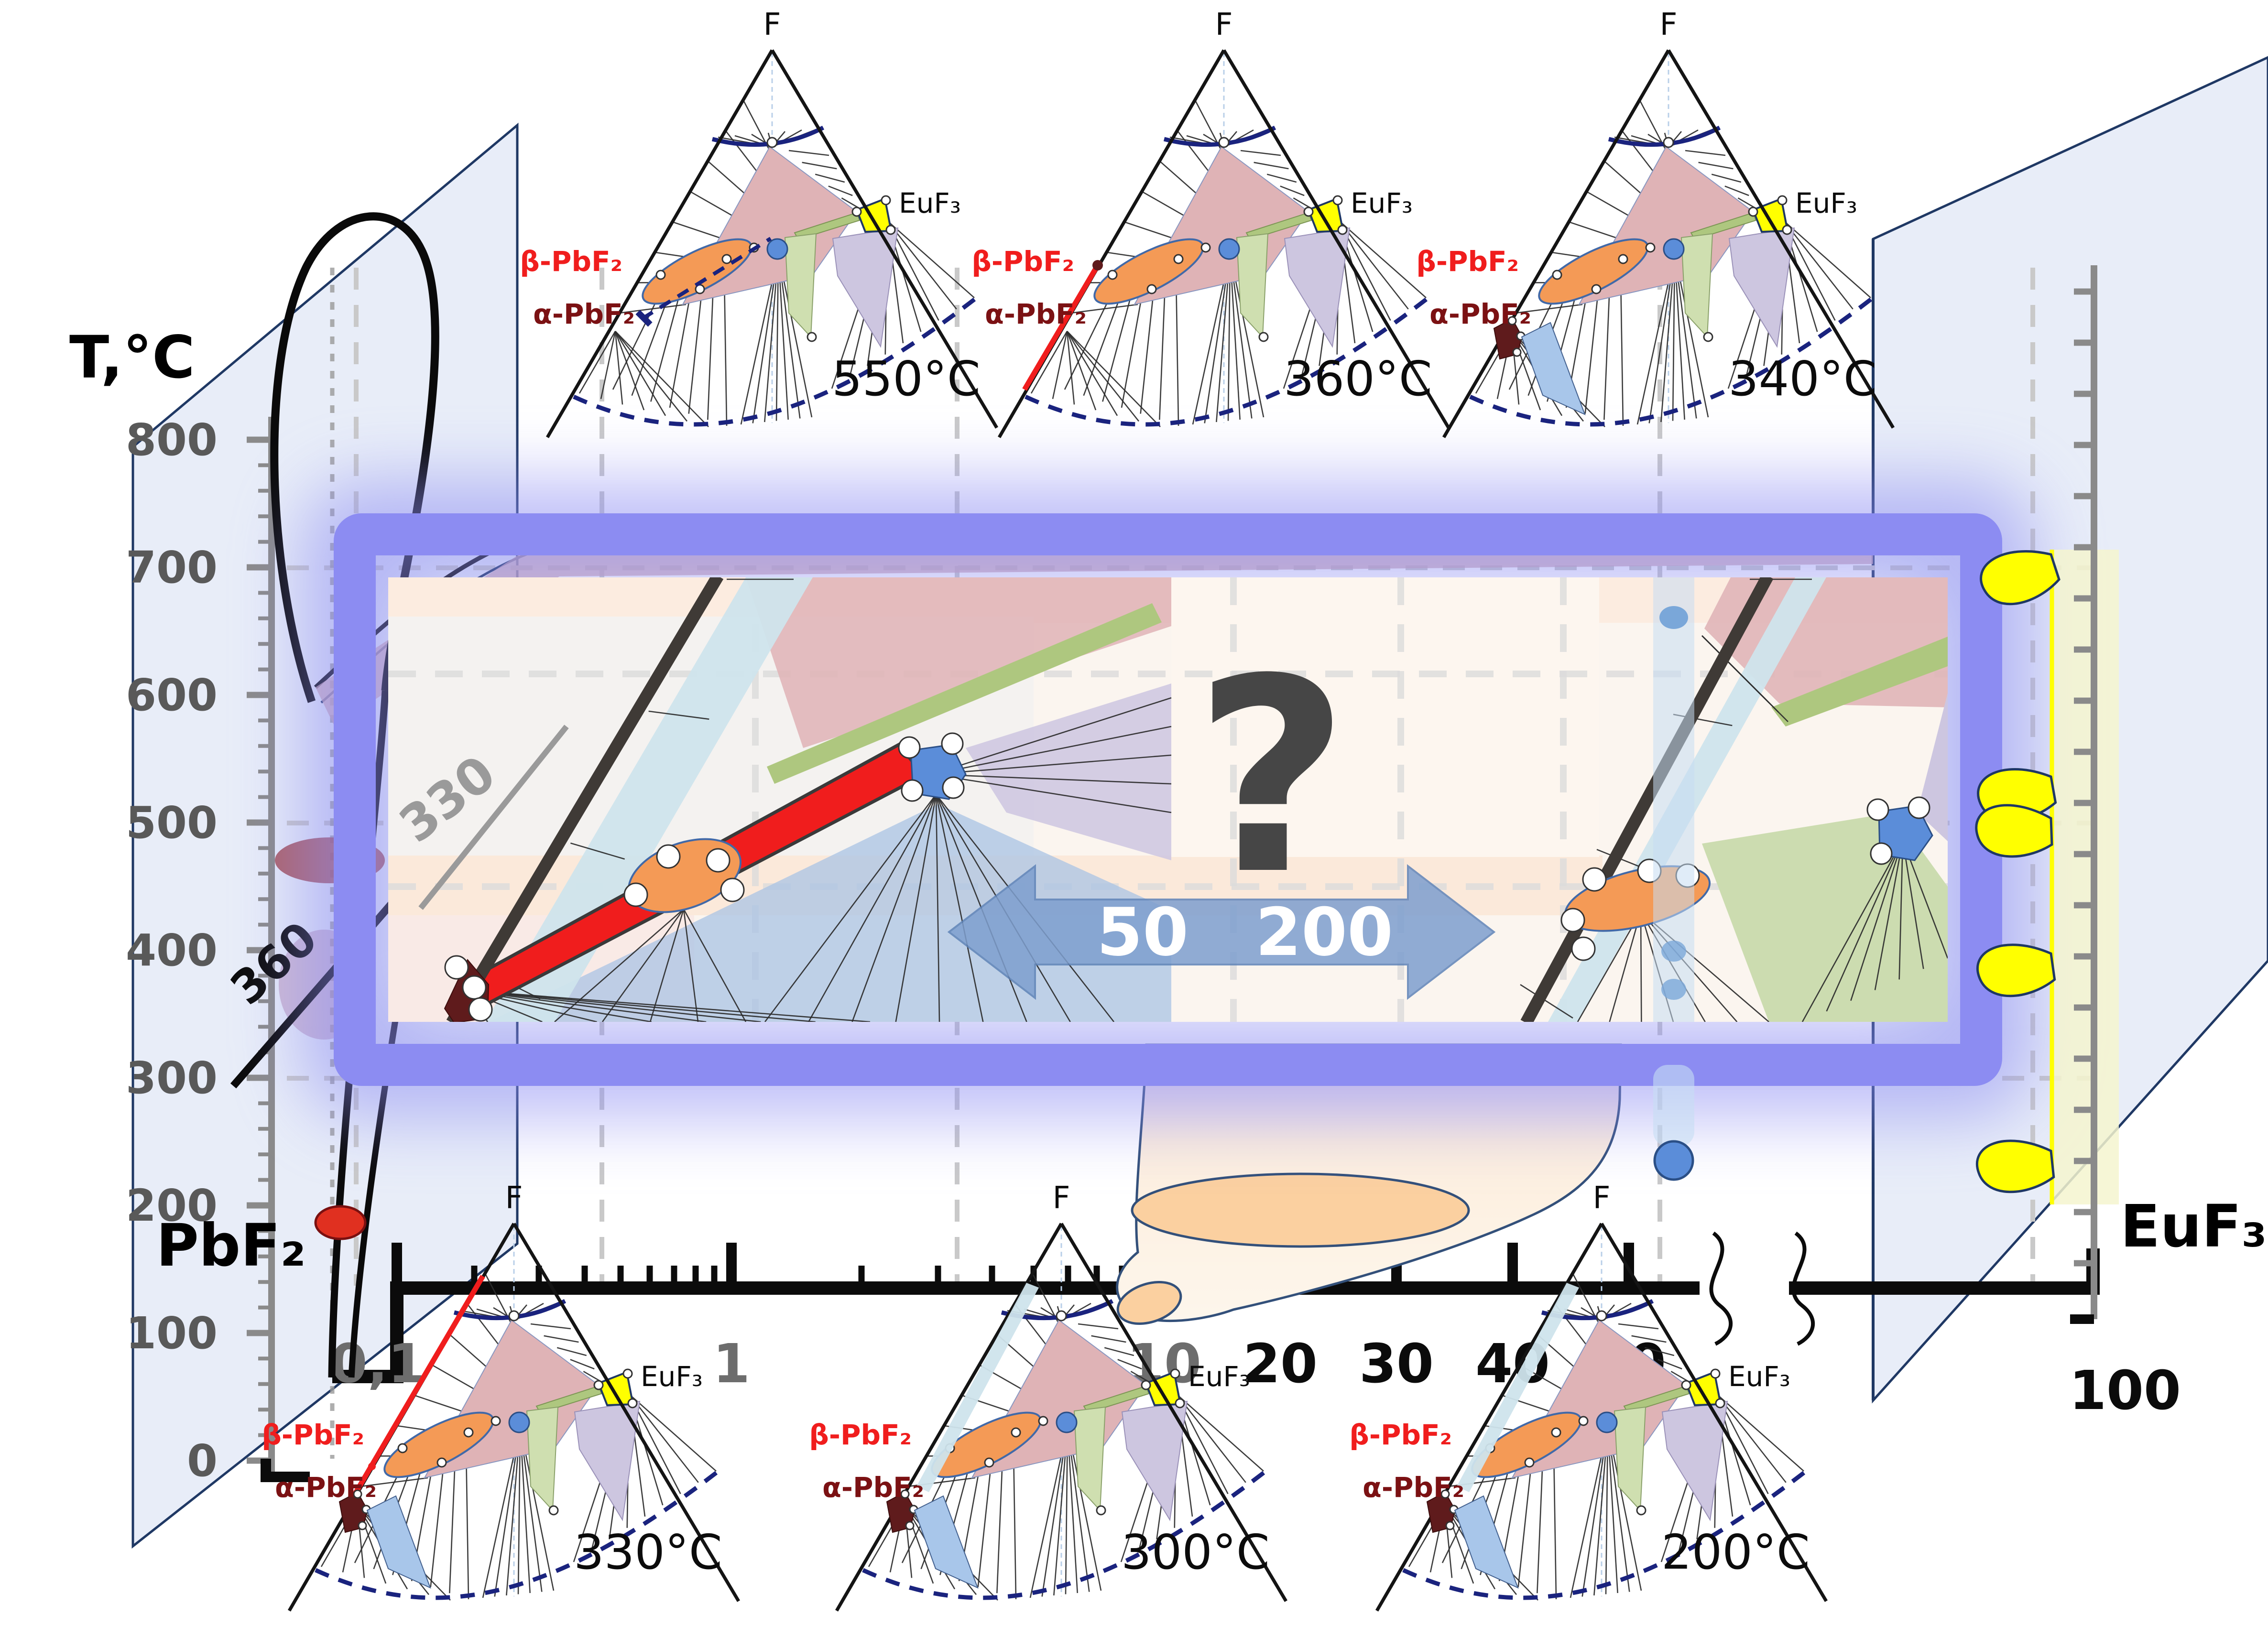 The height and width of the screenshot is (1626, 2268). I want to click on svg-text: 700, so click(172, 567).